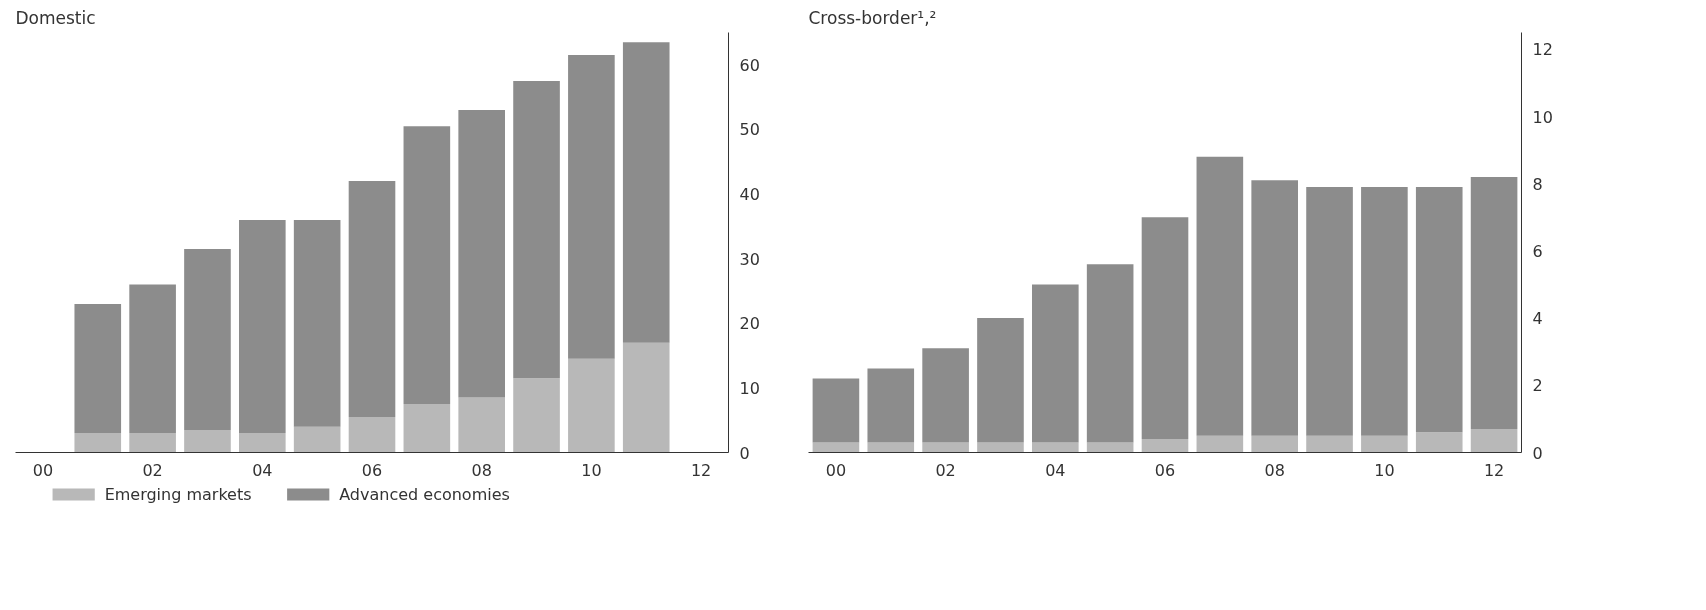  Describe the element at coordinates (749, 130) in the screenshot. I see `y-tick-label: 50` at that location.